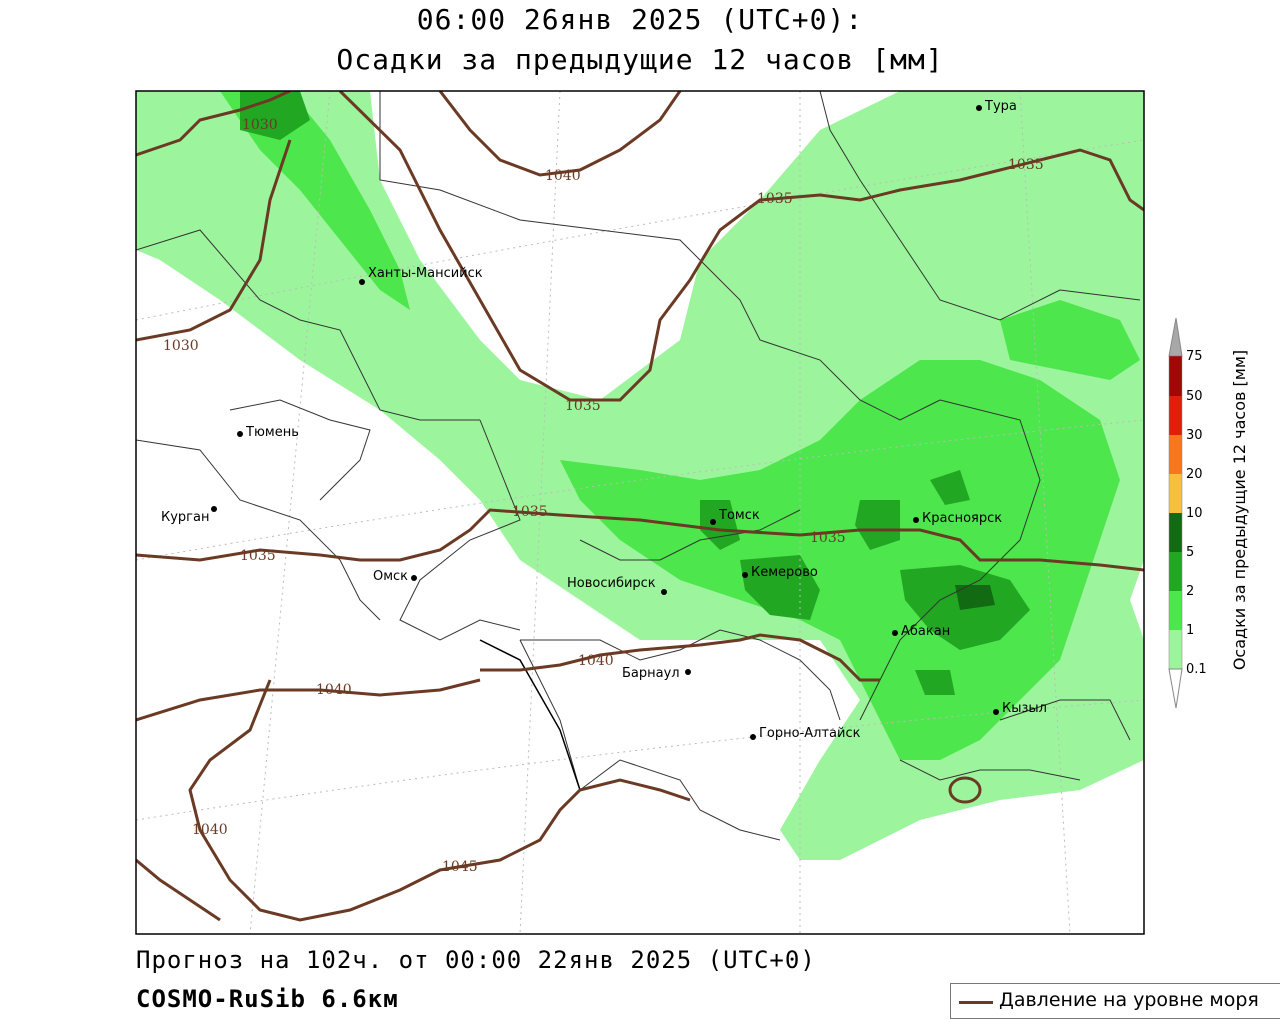 The height and width of the screenshot is (1024, 1280). Describe the element at coordinates (1194, 396) in the screenshot. I see `colorbar-tick: 50` at that location.